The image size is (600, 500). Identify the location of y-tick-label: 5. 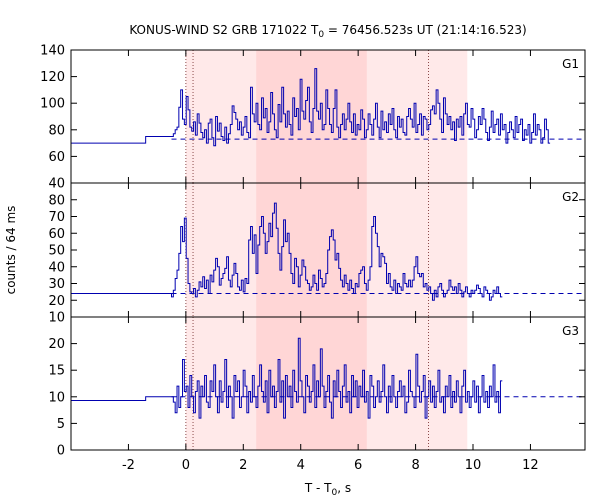
(61, 424).